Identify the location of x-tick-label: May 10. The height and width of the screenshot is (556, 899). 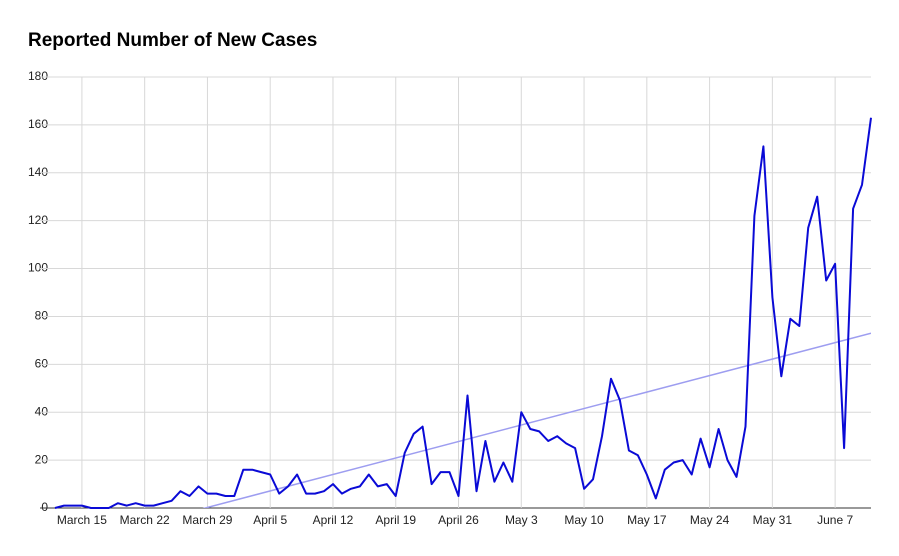
(584, 520).